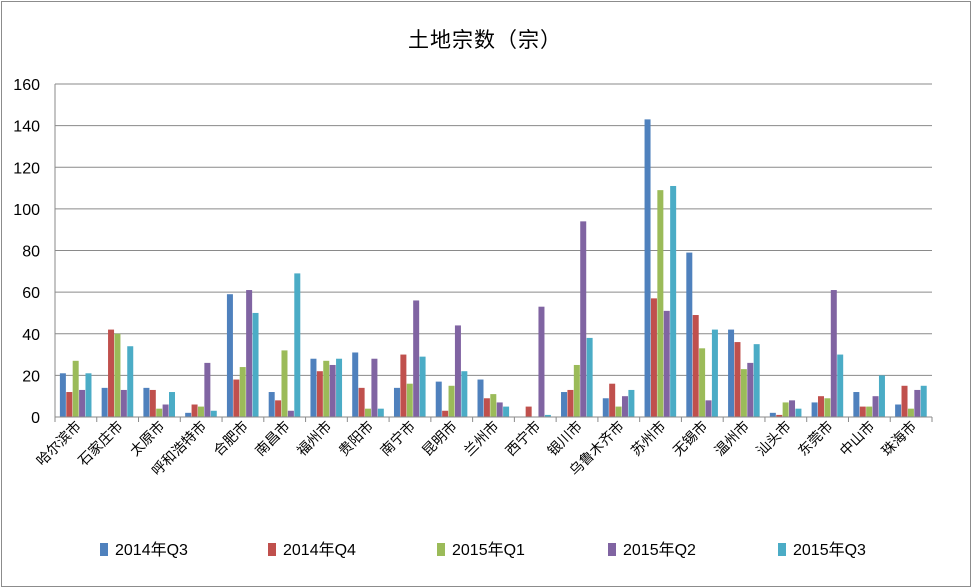 This screenshot has height=588, width=972. What do you see at coordinates (148, 439) in the screenshot?
I see `category-label: 太原市` at bounding box center [148, 439].